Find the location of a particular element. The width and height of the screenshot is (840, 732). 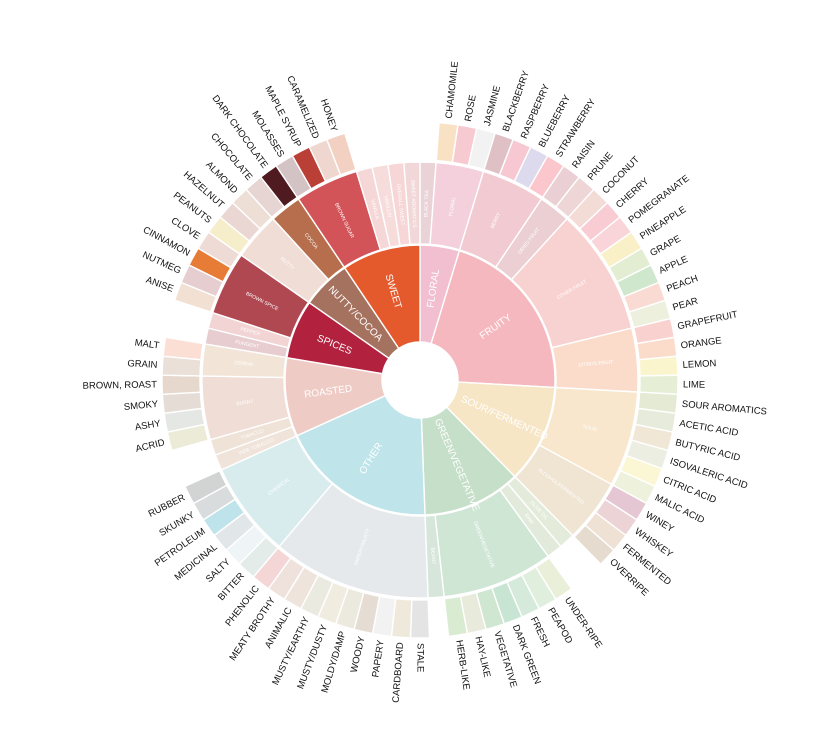

middle-label-citrus-fruit: CITRUS FRUIT is located at coordinates (595, 363).